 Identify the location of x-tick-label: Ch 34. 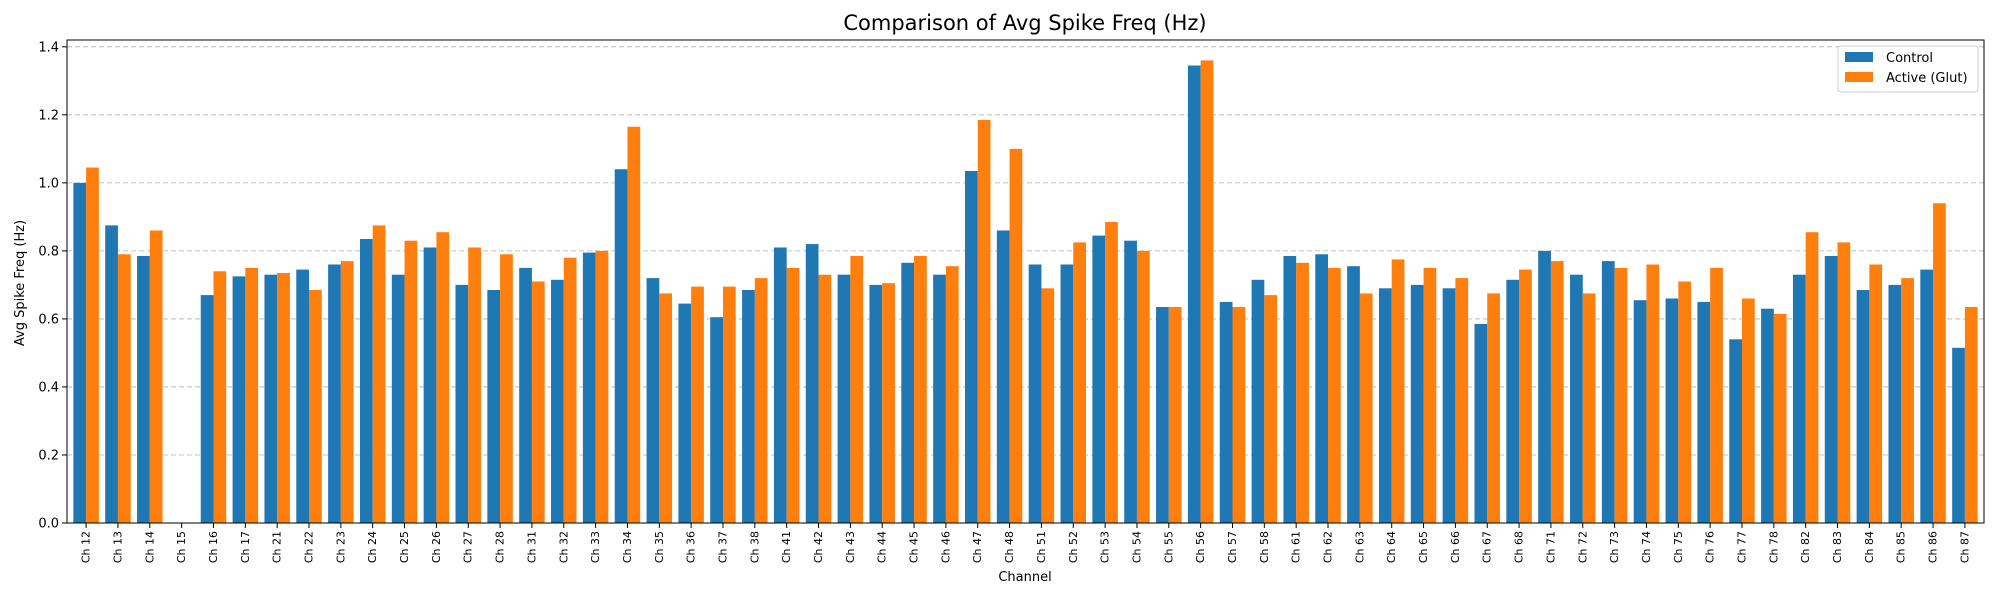
(627, 547).